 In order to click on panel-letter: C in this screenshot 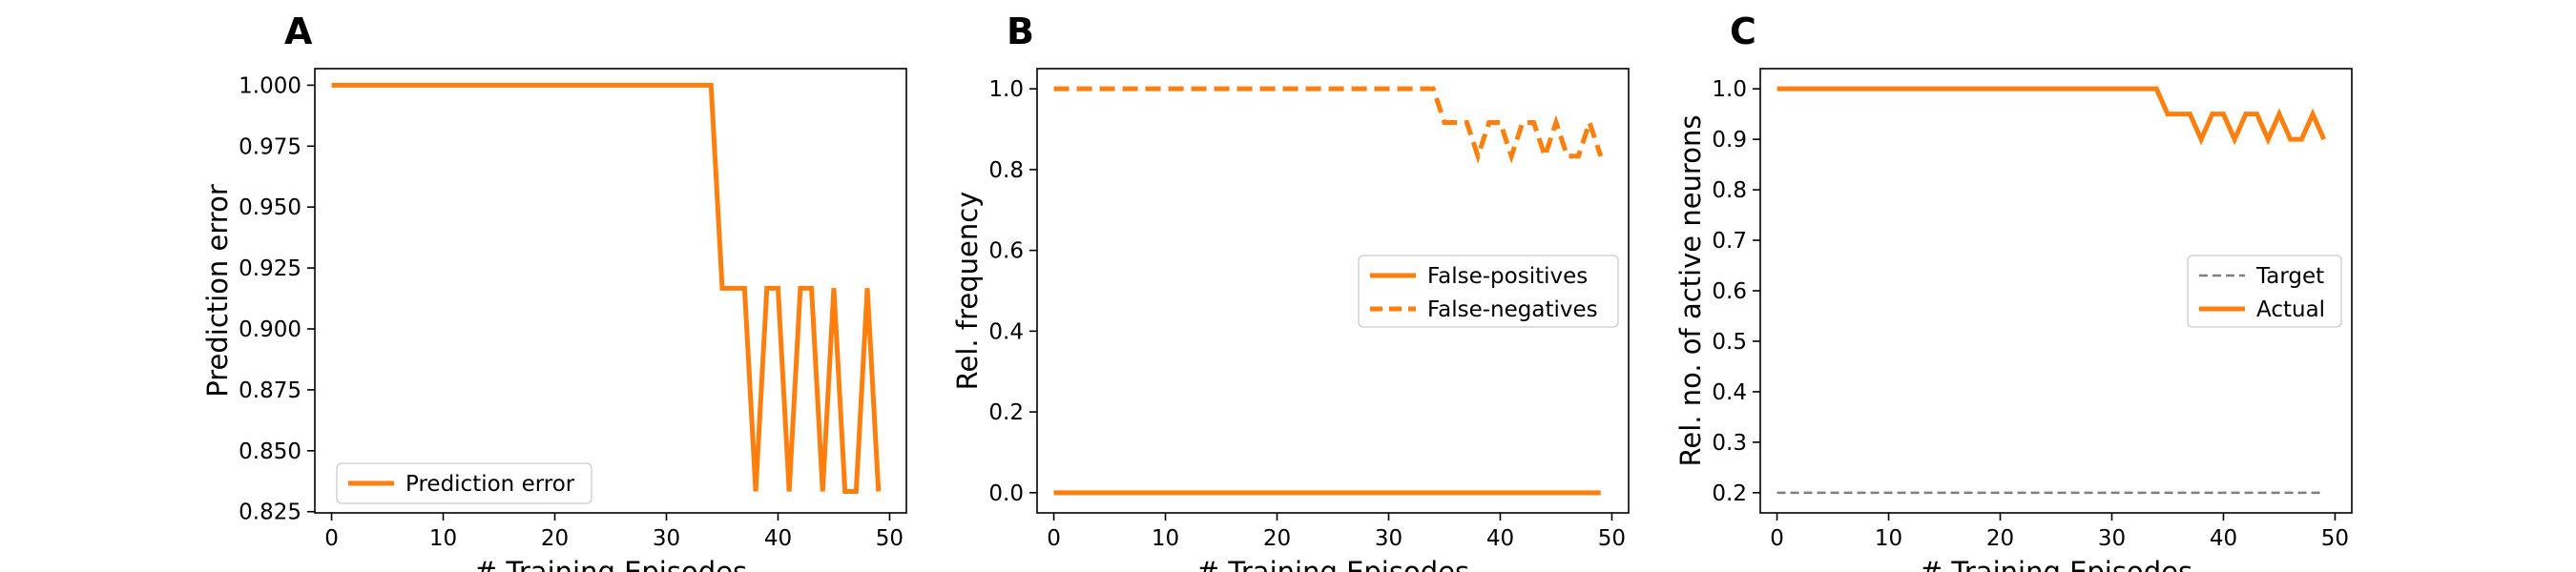, I will do `click(1743, 31)`.